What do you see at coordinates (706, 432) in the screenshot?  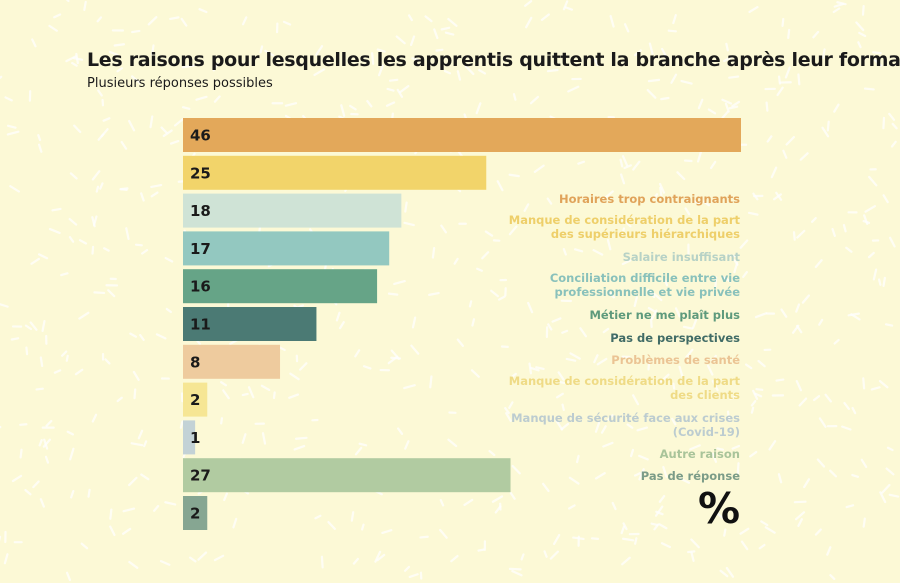 I see `legend-label-line: (Covid-19)` at bounding box center [706, 432].